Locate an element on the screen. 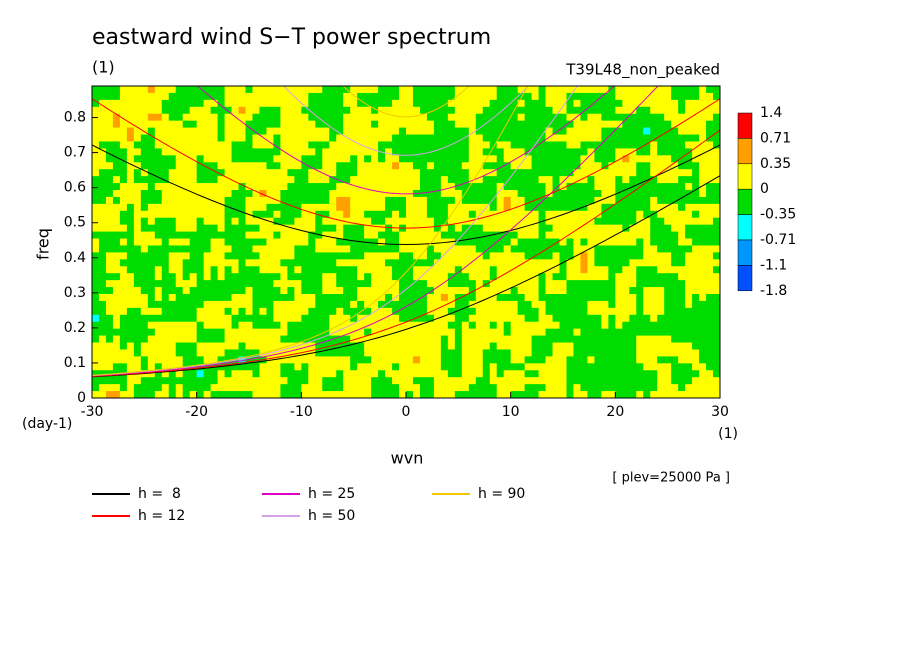 This screenshot has height=658, width=904. y-tick-label: 0.8 is located at coordinates (75, 118).